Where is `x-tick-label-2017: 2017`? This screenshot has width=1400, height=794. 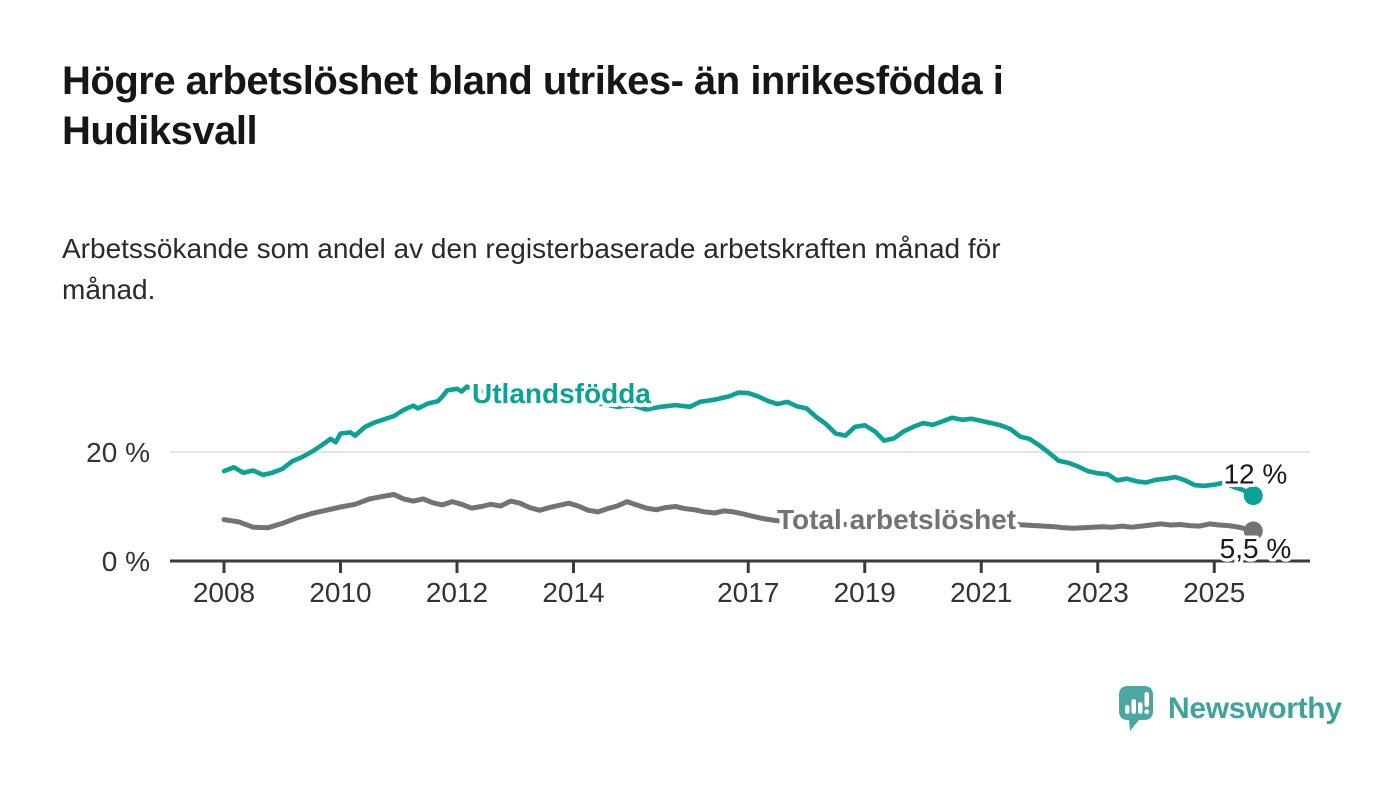 x-tick-label-2017: 2017 is located at coordinates (748, 592).